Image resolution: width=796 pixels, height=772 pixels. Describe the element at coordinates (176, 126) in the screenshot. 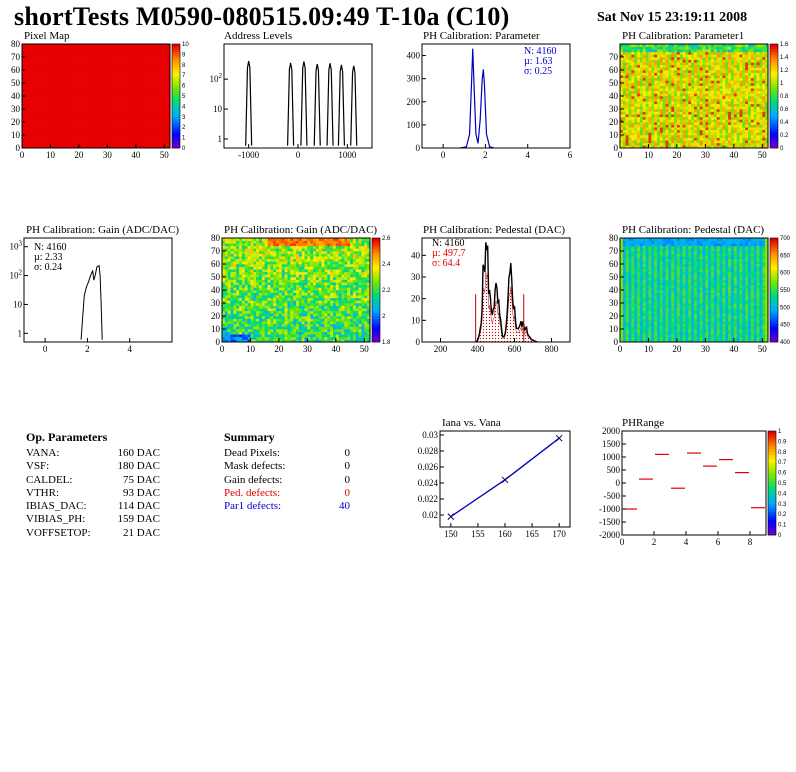

I see `color-bar-segment` at that location.